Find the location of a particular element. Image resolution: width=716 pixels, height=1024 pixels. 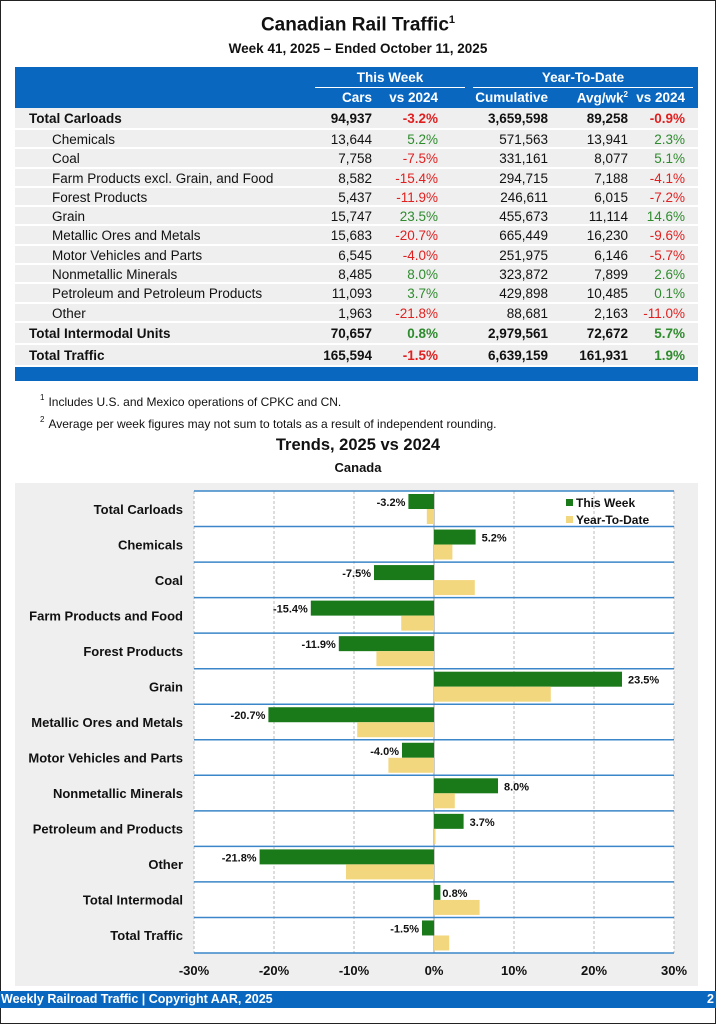

cell-avgwk: 16,230 is located at coordinates (607, 236).